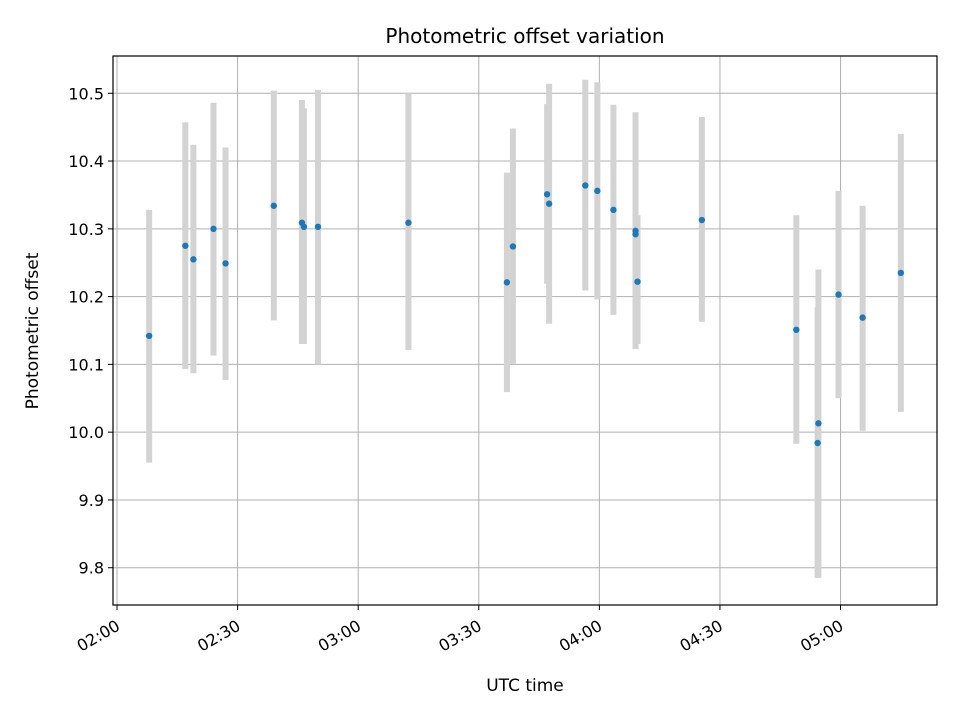  I want to click on y-tick-label: 10.1, so click(86, 364).